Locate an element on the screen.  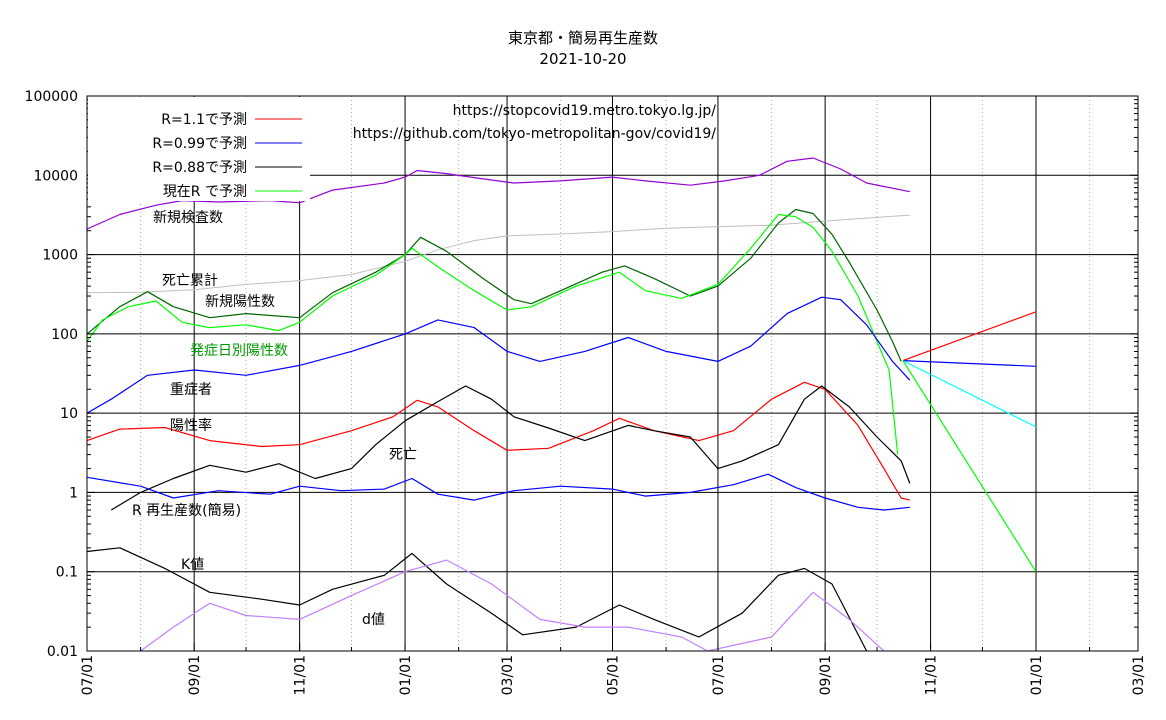
label-deaths: 死亡 is located at coordinates (403, 455).